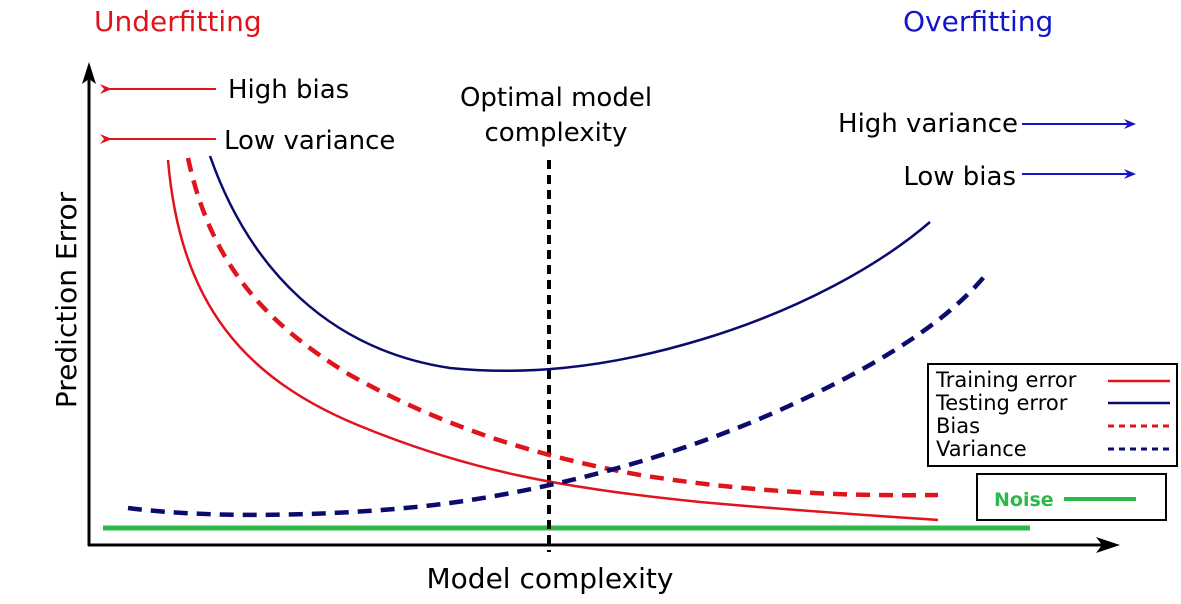  What do you see at coordinates (178, 21) in the screenshot?
I see `underfitting-label: Underfitting` at bounding box center [178, 21].